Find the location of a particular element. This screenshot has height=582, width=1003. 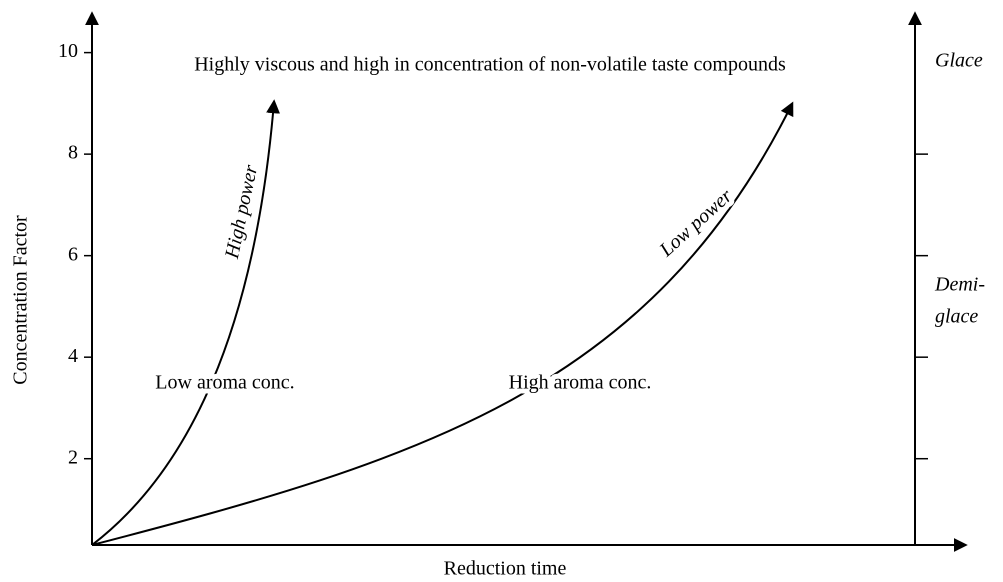

y-tick-label: 6 is located at coordinates (73, 254).